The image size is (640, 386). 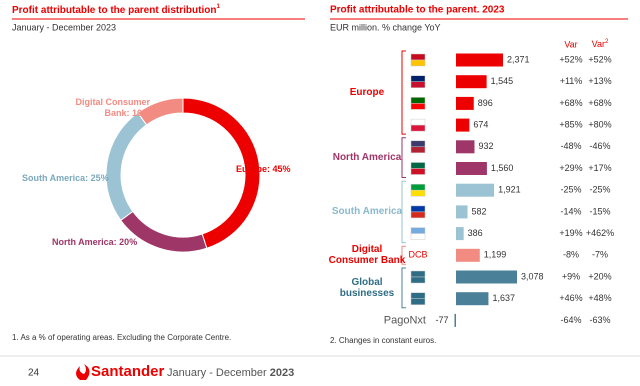 I want to click on var2-value: +48%, so click(x=599, y=298).